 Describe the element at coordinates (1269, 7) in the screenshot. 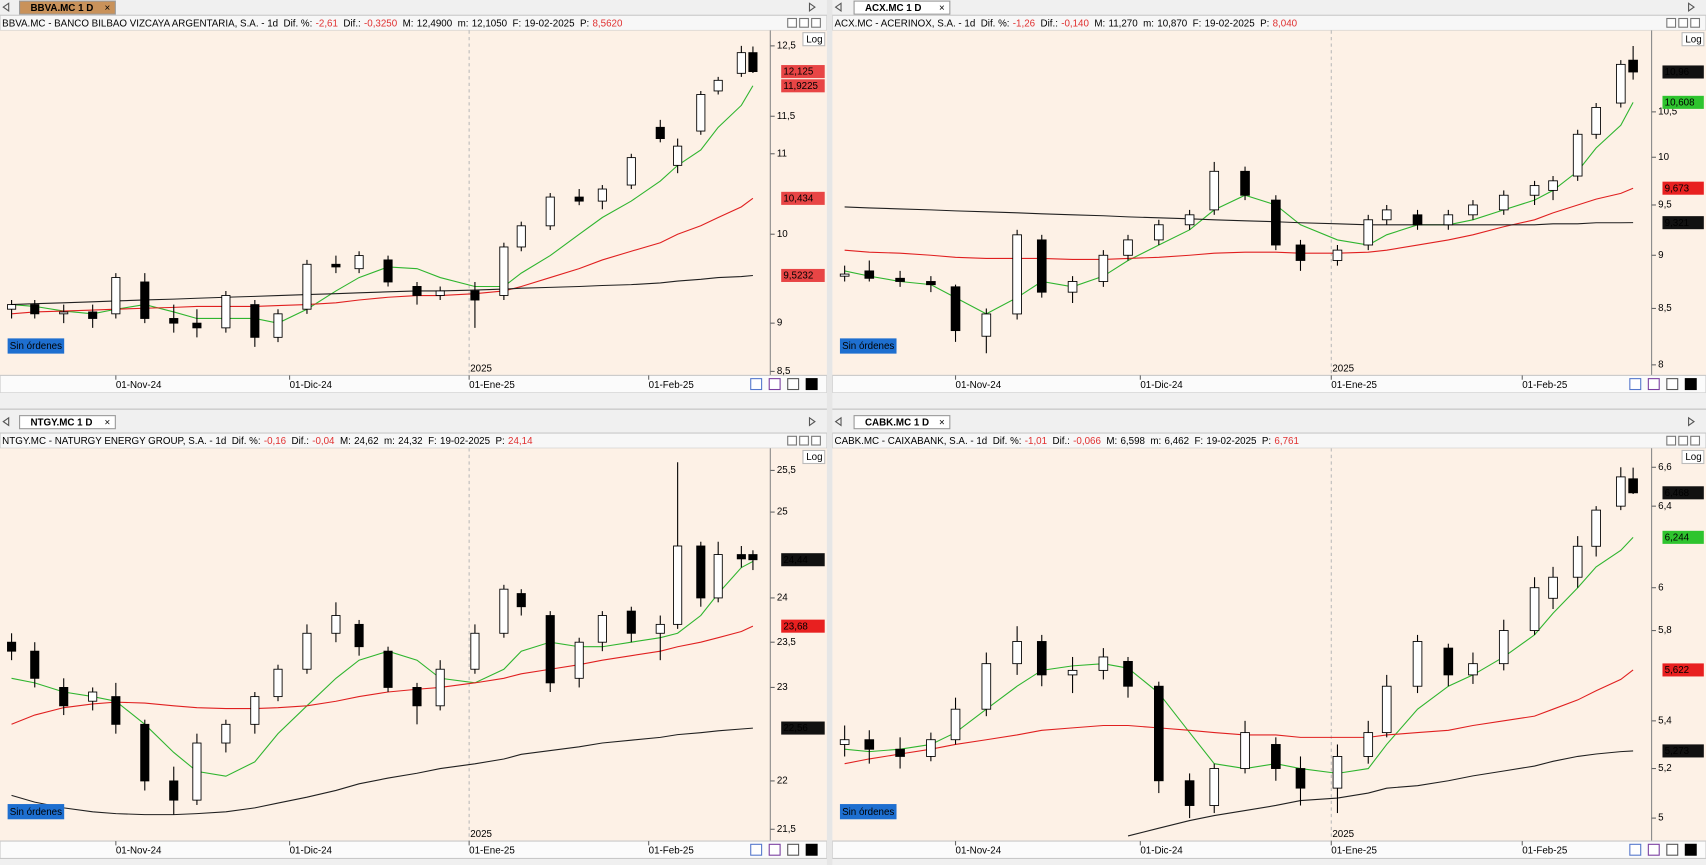

I see `tab-bar` at that location.